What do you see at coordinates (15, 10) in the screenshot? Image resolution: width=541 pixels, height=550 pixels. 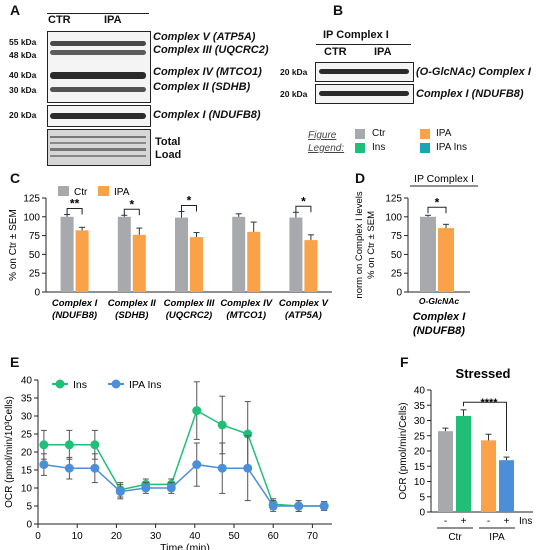 I see `panel-label-a: A` at bounding box center [15, 10].